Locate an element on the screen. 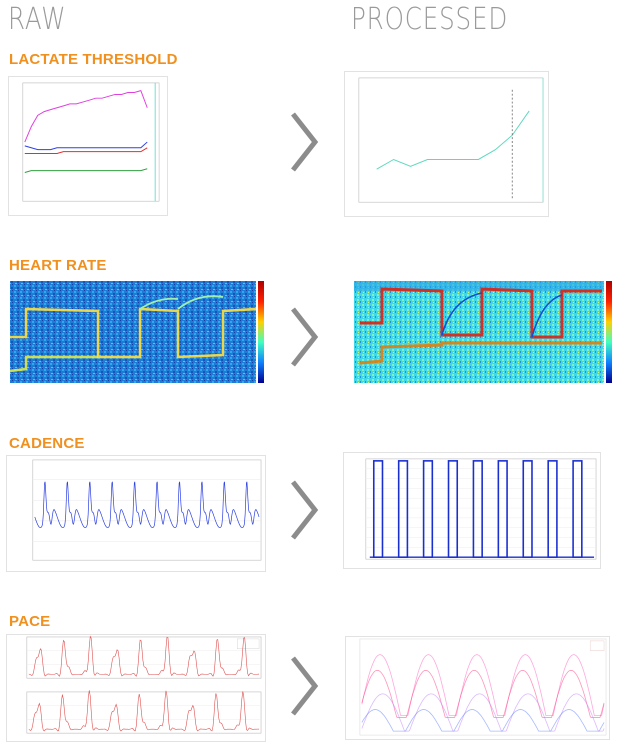 The height and width of the screenshot is (753, 620). raw-column-heading: RAW is located at coordinates (37, 19).